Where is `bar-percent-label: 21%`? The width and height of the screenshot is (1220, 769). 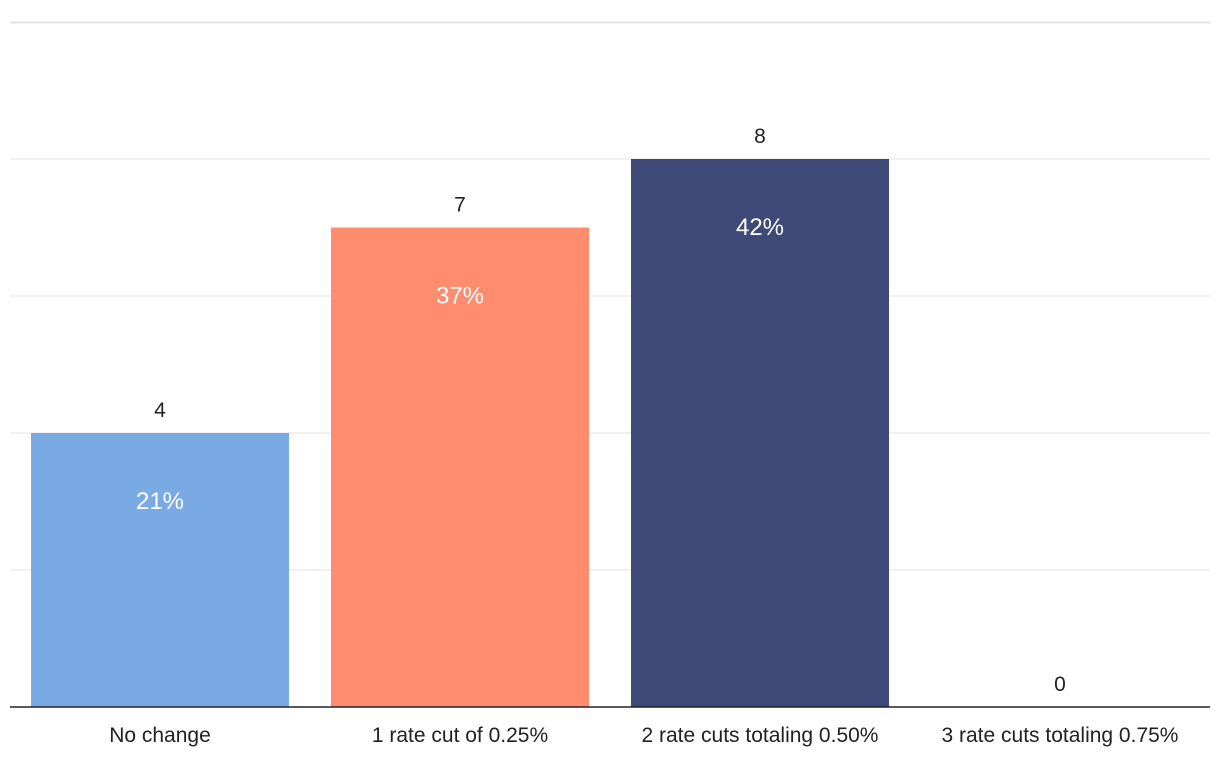
bar-percent-label: 21% is located at coordinates (160, 501).